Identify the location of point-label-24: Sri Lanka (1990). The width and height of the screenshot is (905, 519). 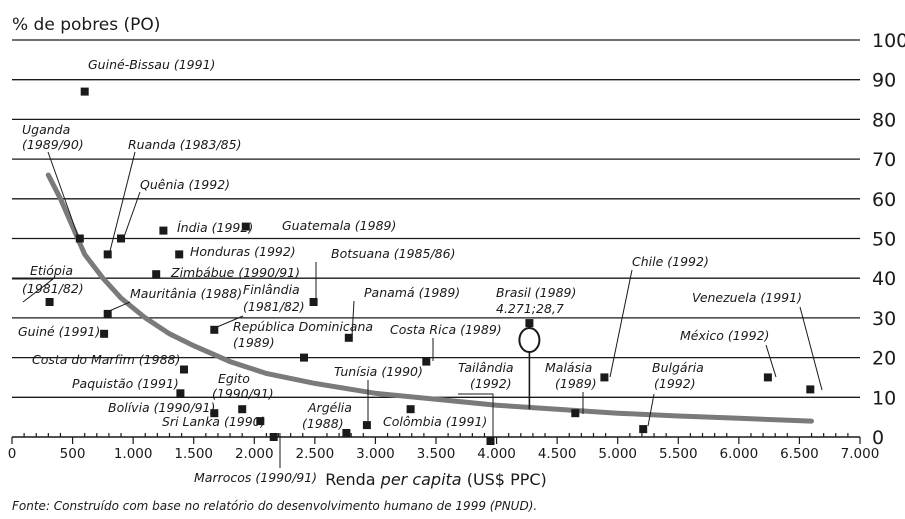
(214, 421).